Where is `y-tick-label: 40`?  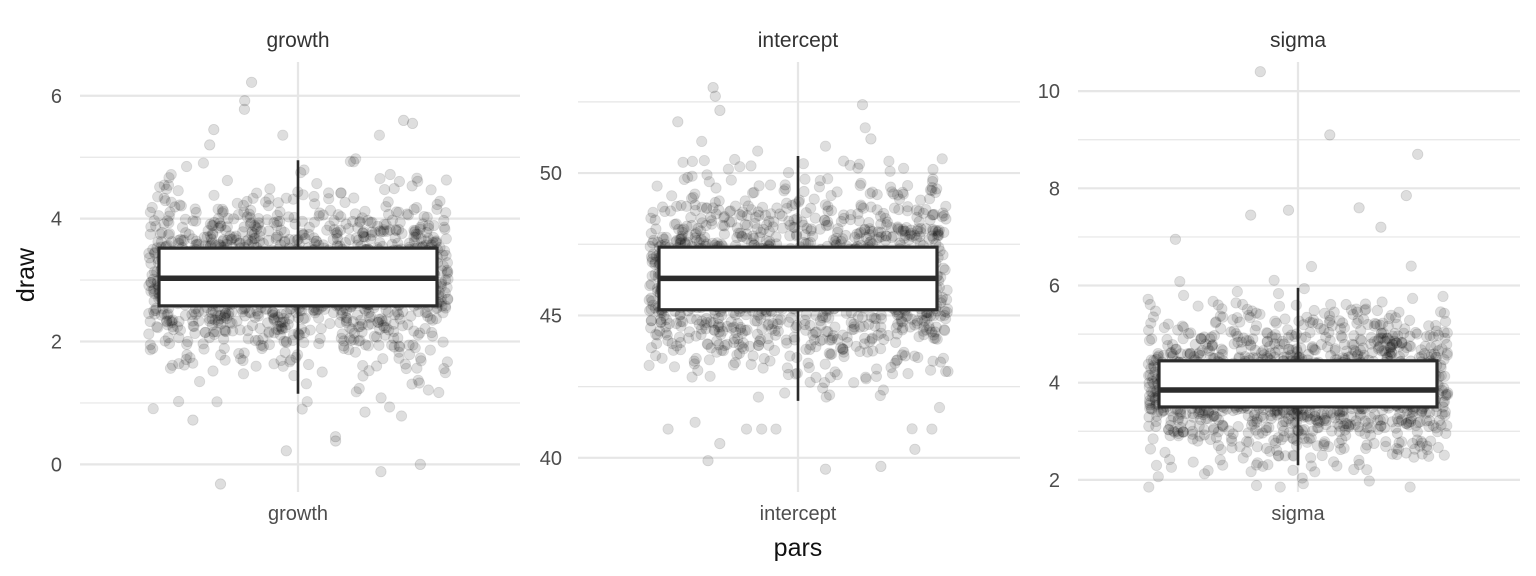 y-tick-label: 40 is located at coordinates (551, 459).